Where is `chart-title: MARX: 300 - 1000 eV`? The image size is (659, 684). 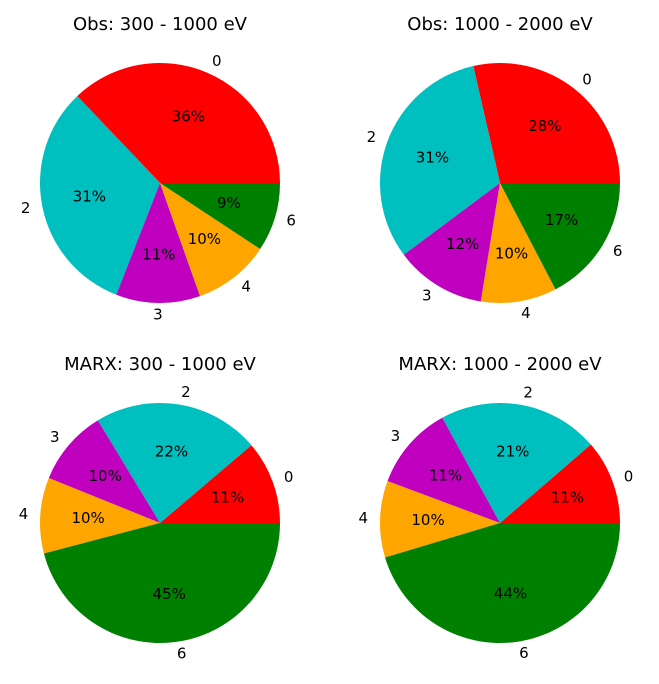
chart-title: MARX: 300 - 1000 eV is located at coordinates (160, 364).